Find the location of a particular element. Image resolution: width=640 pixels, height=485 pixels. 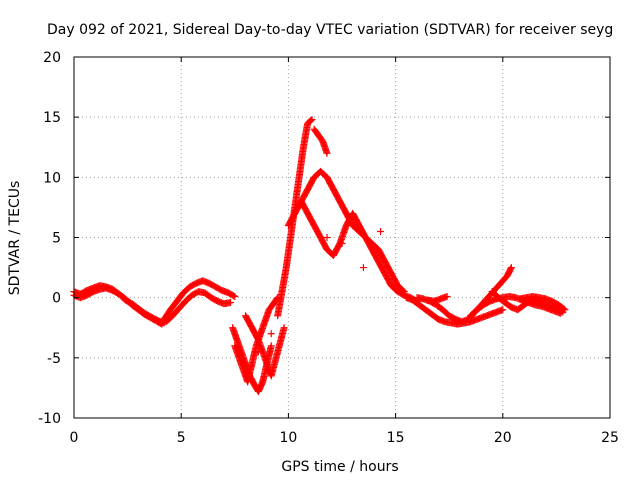

series-seg-l is located at coordinates (454, 311).